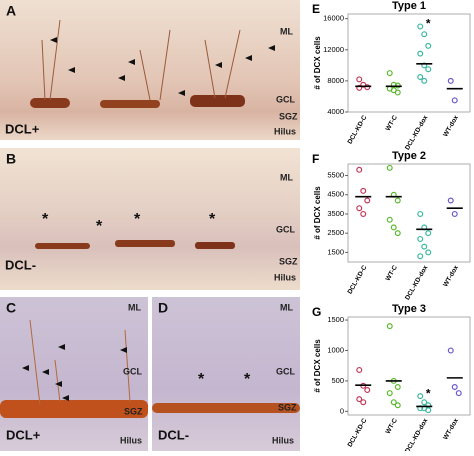  What do you see at coordinates (316, 9) in the screenshot?
I see `panel-label: E` at bounding box center [316, 9].